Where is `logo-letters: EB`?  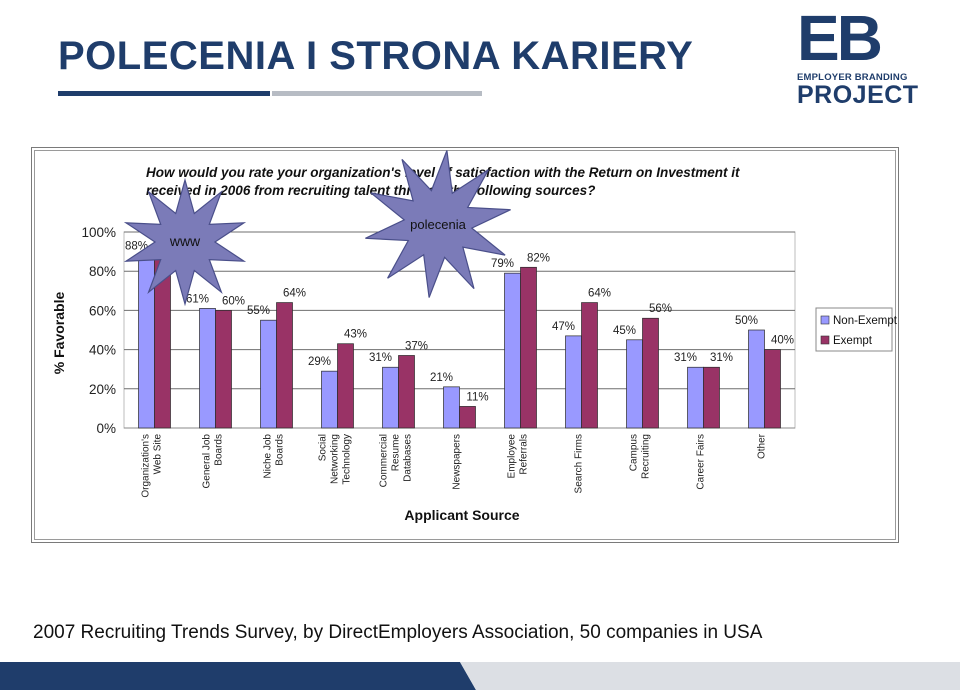
logo-letters: EB is located at coordinates (840, 38).